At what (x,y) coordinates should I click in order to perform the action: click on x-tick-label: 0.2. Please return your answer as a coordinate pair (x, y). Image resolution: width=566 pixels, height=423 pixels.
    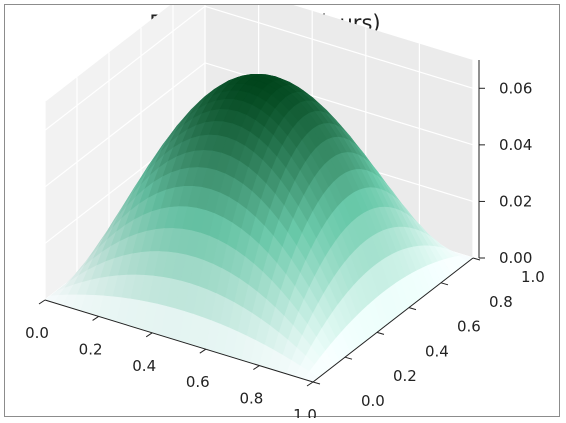
    Looking at the image, I should click on (91, 349).